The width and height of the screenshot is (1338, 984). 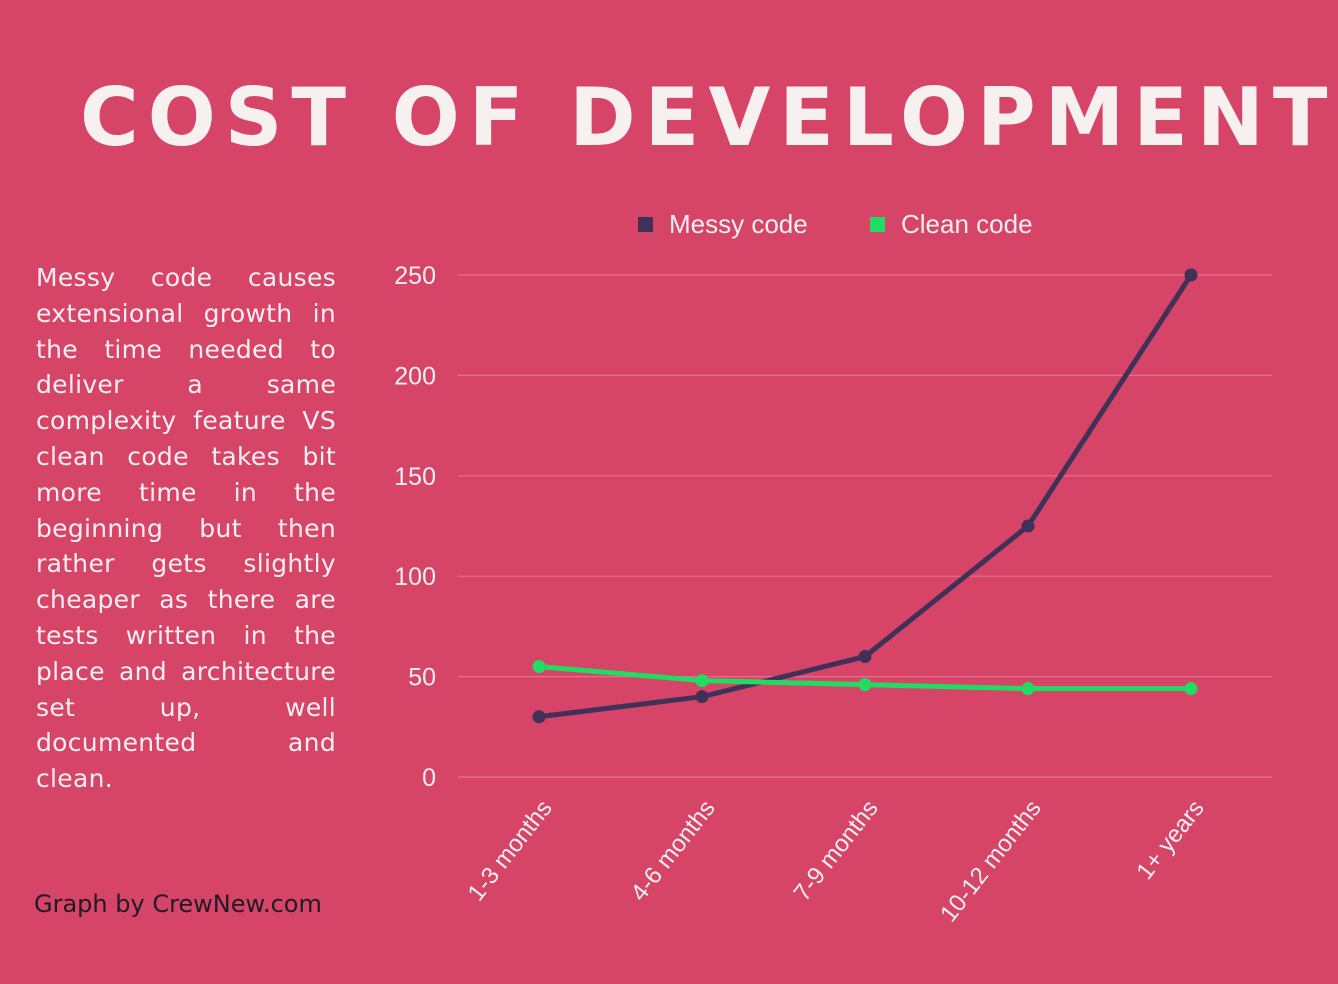 I want to click on x-tick-label: 1-3 months, so click(x=510, y=850).